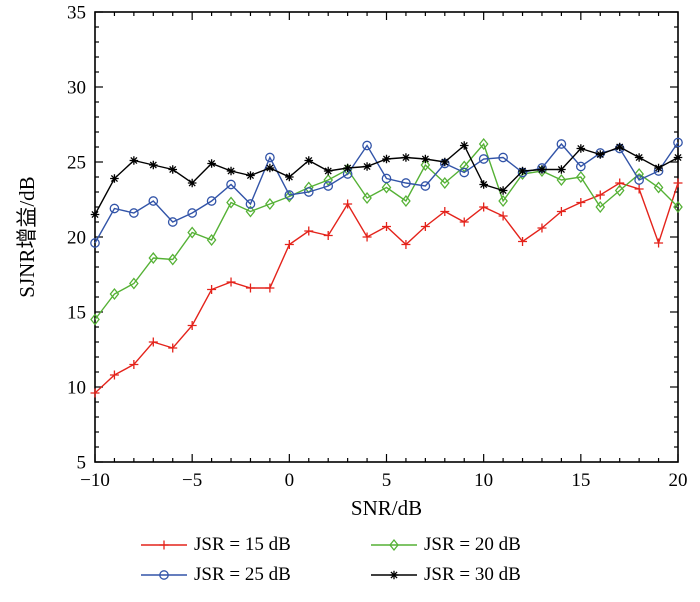 The image size is (700, 602). Describe the element at coordinates (76, 13) in the screenshot. I see `y-tick-label: 35` at that location.